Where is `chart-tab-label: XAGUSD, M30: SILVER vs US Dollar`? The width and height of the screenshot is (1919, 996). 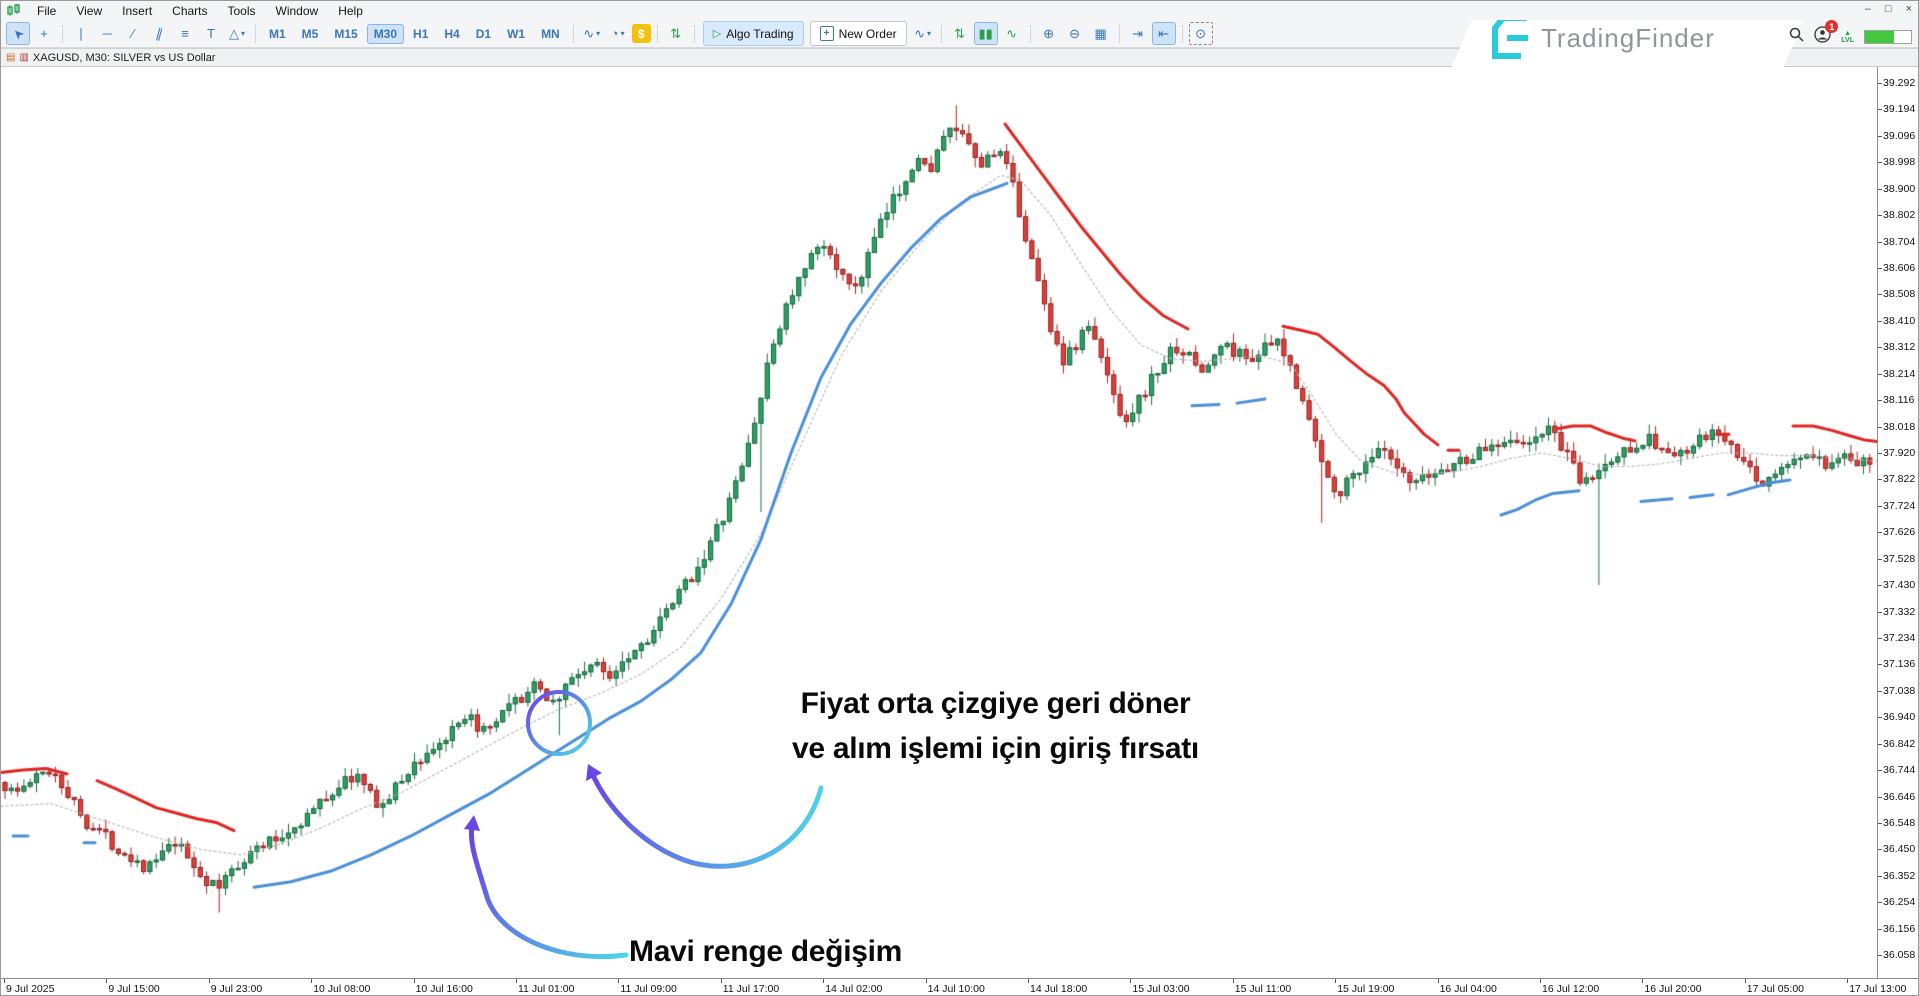
chart-tab-label: XAGUSD, M30: SILVER vs US Dollar is located at coordinates (124, 57).